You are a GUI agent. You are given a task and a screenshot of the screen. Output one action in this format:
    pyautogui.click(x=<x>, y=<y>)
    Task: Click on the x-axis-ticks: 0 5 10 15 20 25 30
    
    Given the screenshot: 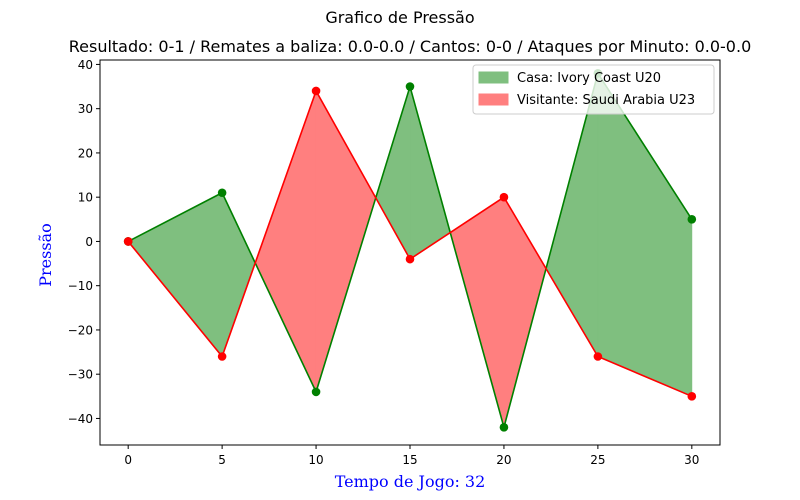 What is the action you would take?
    pyautogui.click(x=411, y=456)
    